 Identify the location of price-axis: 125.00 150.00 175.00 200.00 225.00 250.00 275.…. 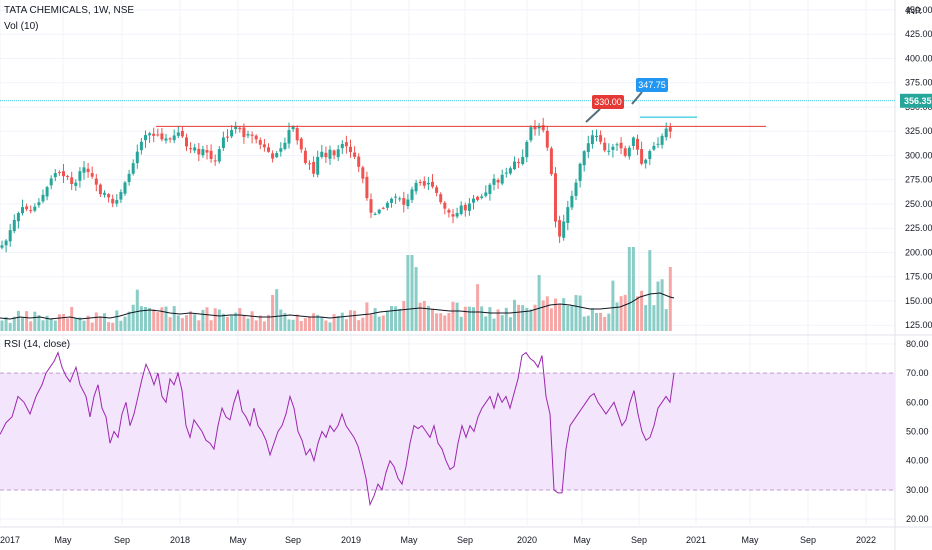
(916, 167).